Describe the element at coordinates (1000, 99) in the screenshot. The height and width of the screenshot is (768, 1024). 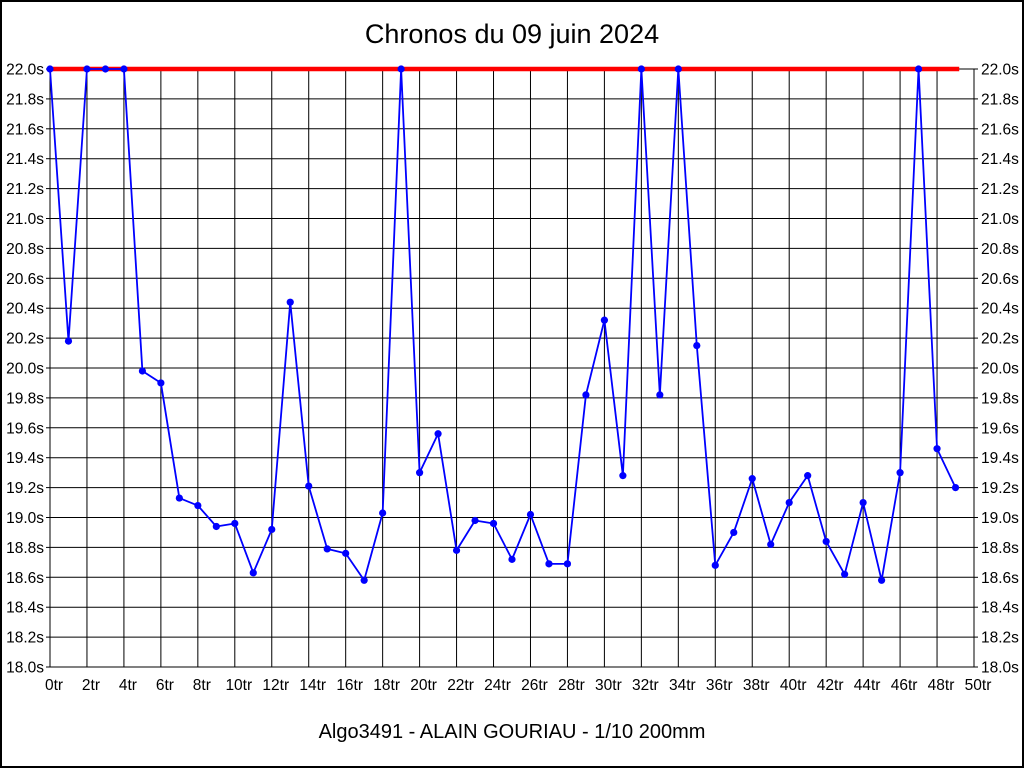
I see `y-tick-label-right: 21.8s` at that location.